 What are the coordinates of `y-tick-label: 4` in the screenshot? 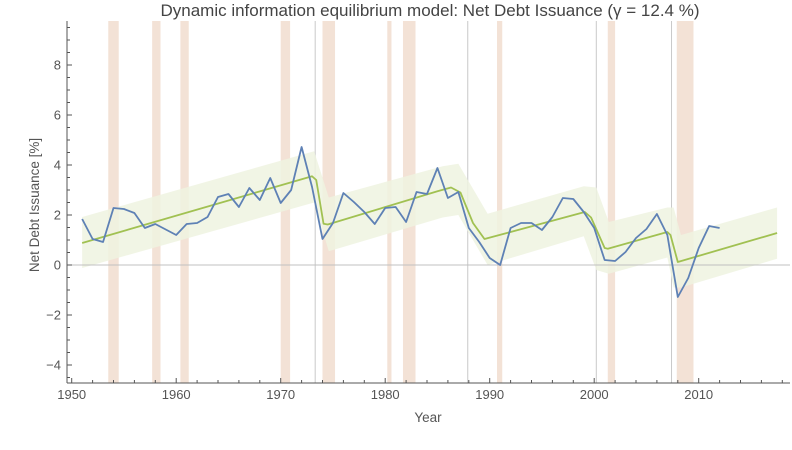 It's located at (57, 165).